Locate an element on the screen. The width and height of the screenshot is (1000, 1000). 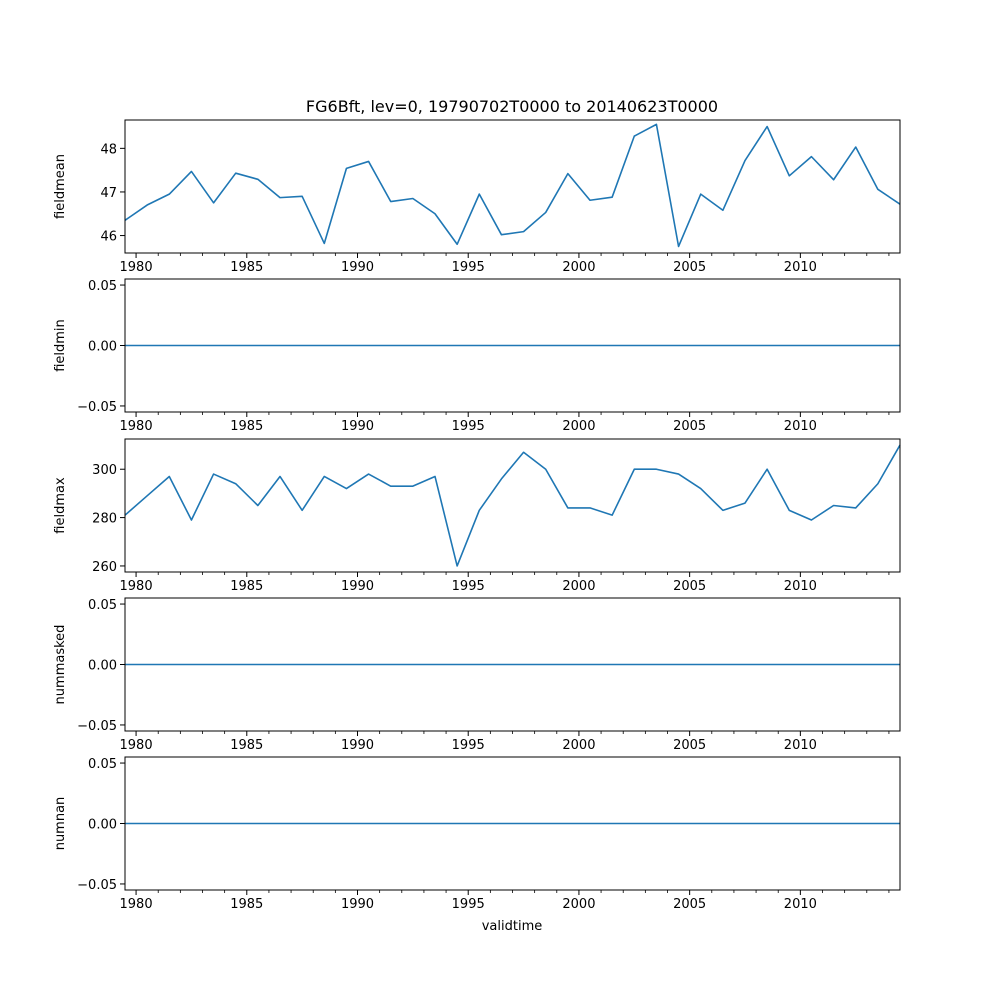
x-axis-label: validtime is located at coordinates (512, 926).